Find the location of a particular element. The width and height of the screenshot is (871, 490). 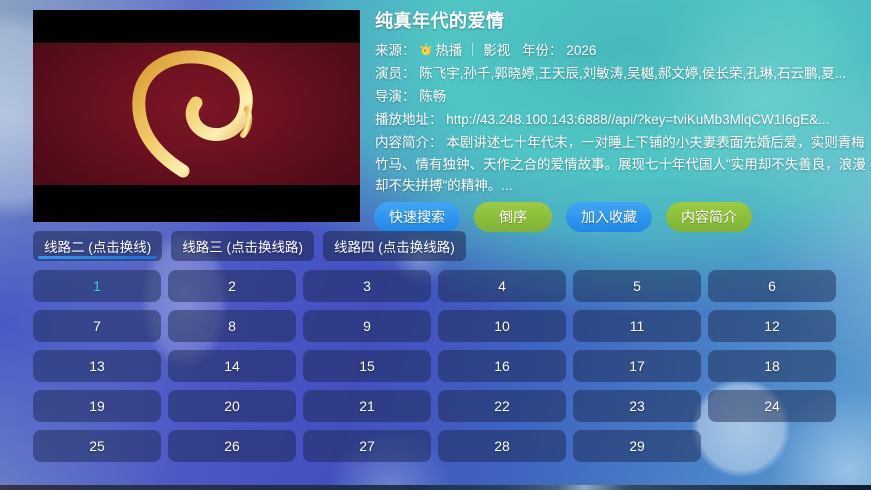

source-label: 来源： is located at coordinates (395, 50).